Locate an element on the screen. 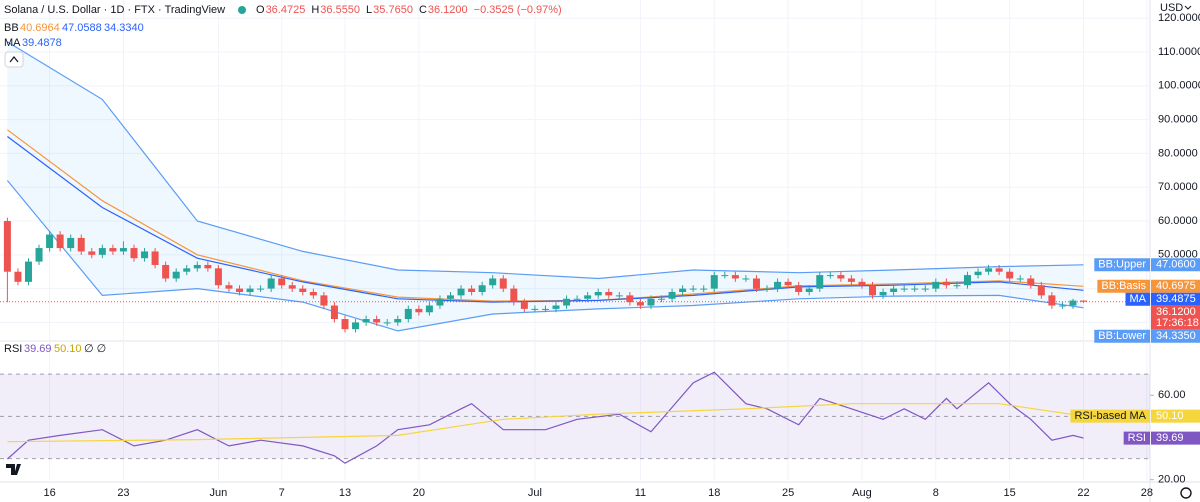 This screenshot has height=502, width=1200. y-tick-label: 90.0000 is located at coordinates (1178, 120).